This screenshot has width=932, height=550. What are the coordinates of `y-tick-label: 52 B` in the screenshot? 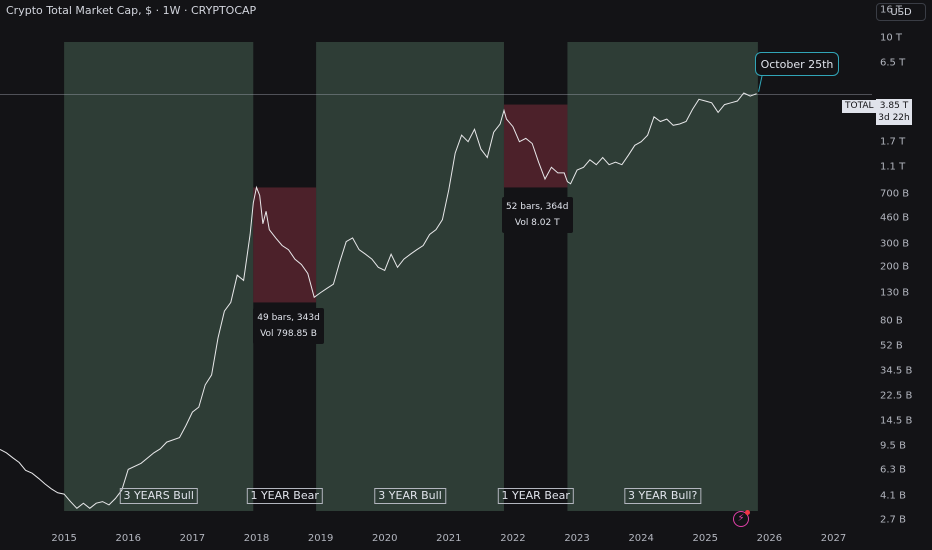 It's located at (891, 346).